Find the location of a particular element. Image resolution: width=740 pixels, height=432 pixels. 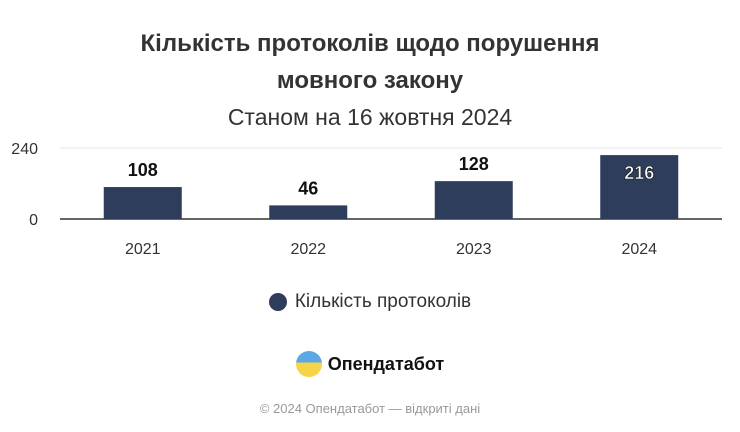

chart-title-line1: Кількість протоколів щодо порушення is located at coordinates (370, 43).